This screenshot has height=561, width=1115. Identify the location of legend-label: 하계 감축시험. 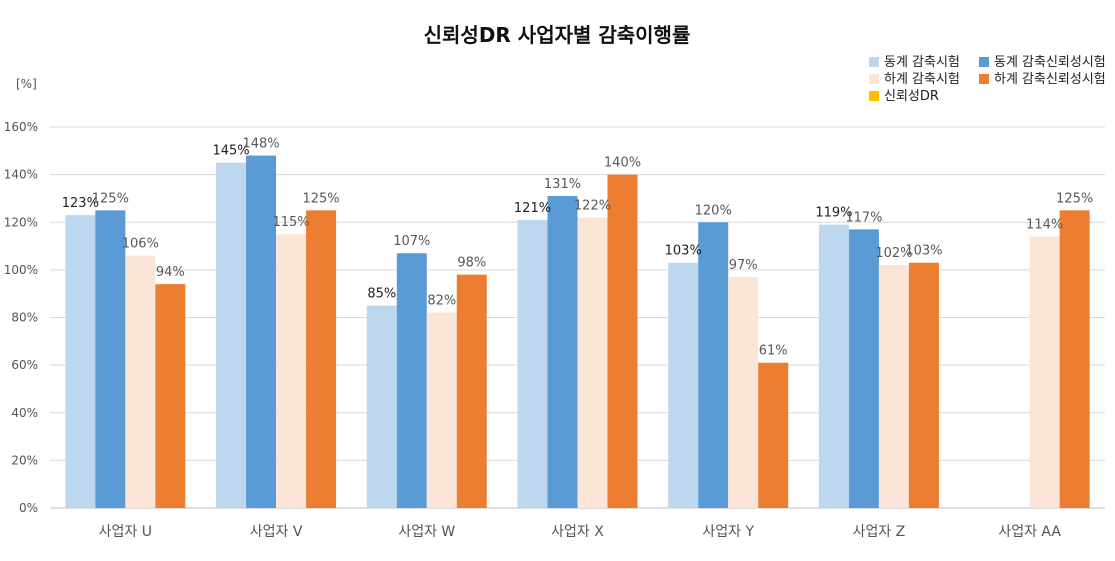
(922, 79).